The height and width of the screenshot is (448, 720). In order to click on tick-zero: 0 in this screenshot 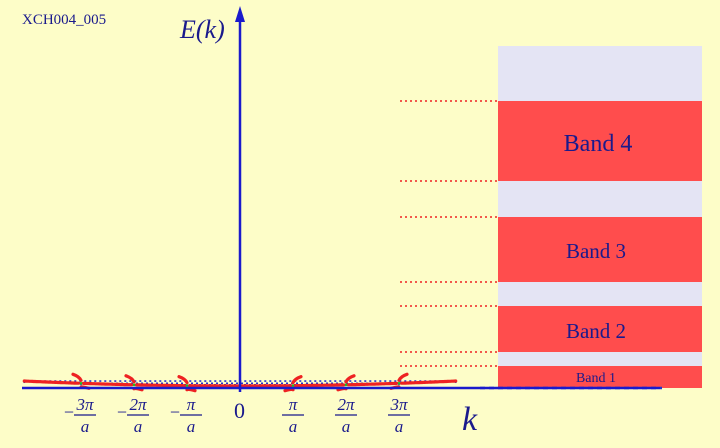, I will do `click(239, 410)`.